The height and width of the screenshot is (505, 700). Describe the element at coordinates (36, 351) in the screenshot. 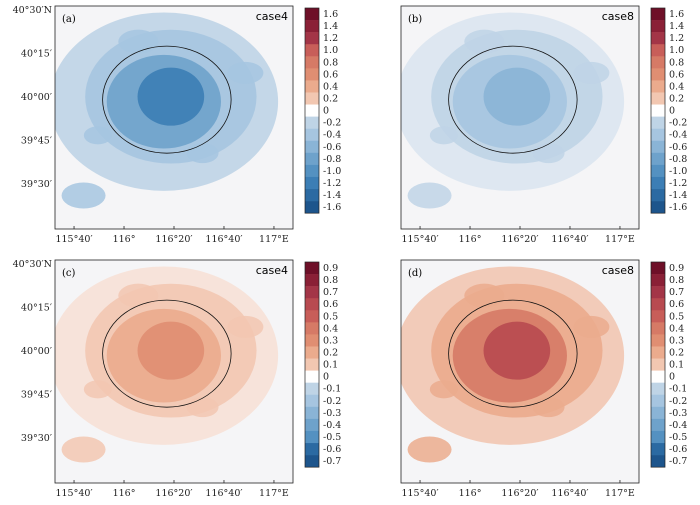

I see `y-tick-label: 40°00′` at that location.